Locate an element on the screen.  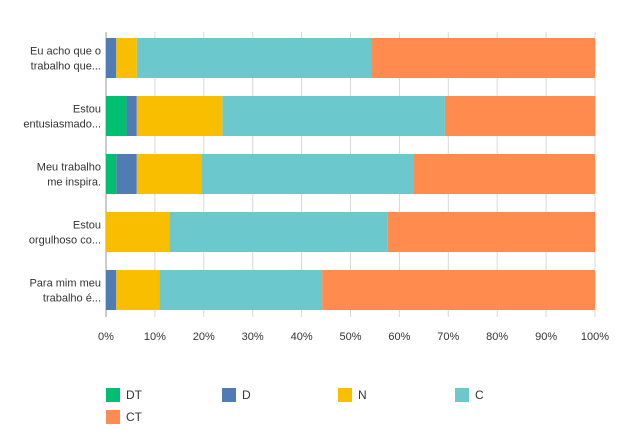
x-tick-label: 90% is located at coordinates (546, 337).